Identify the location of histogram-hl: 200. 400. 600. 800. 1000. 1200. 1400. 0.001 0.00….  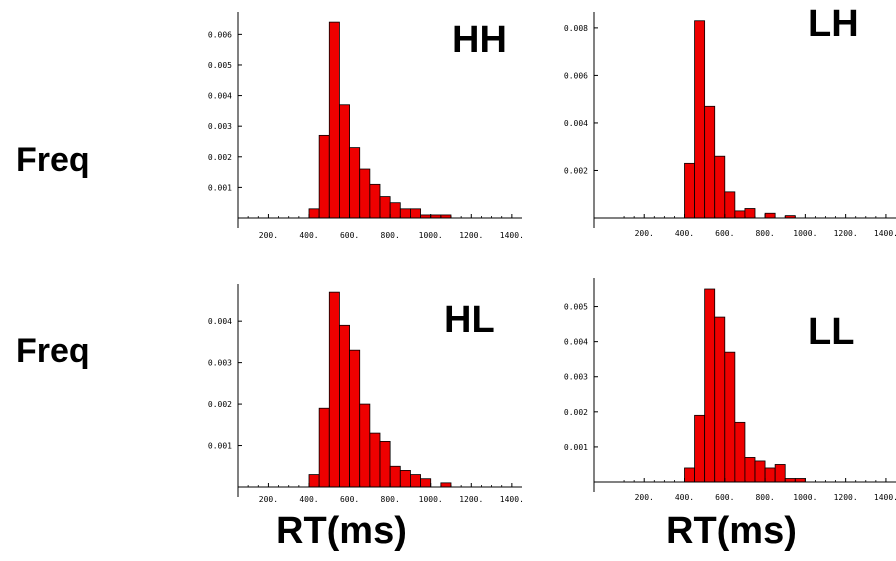
(366, 394).